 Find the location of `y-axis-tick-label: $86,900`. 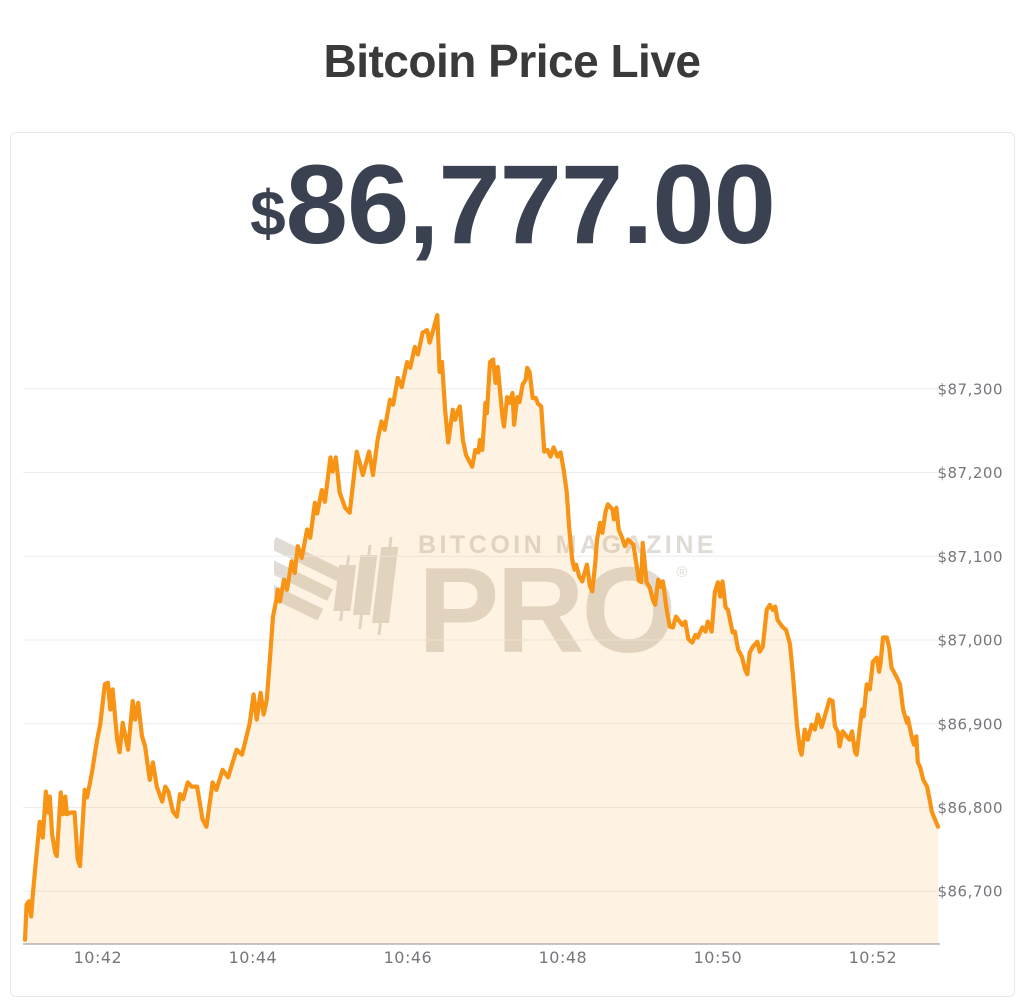

y-axis-tick-label: $86,900 is located at coordinates (970, 724).